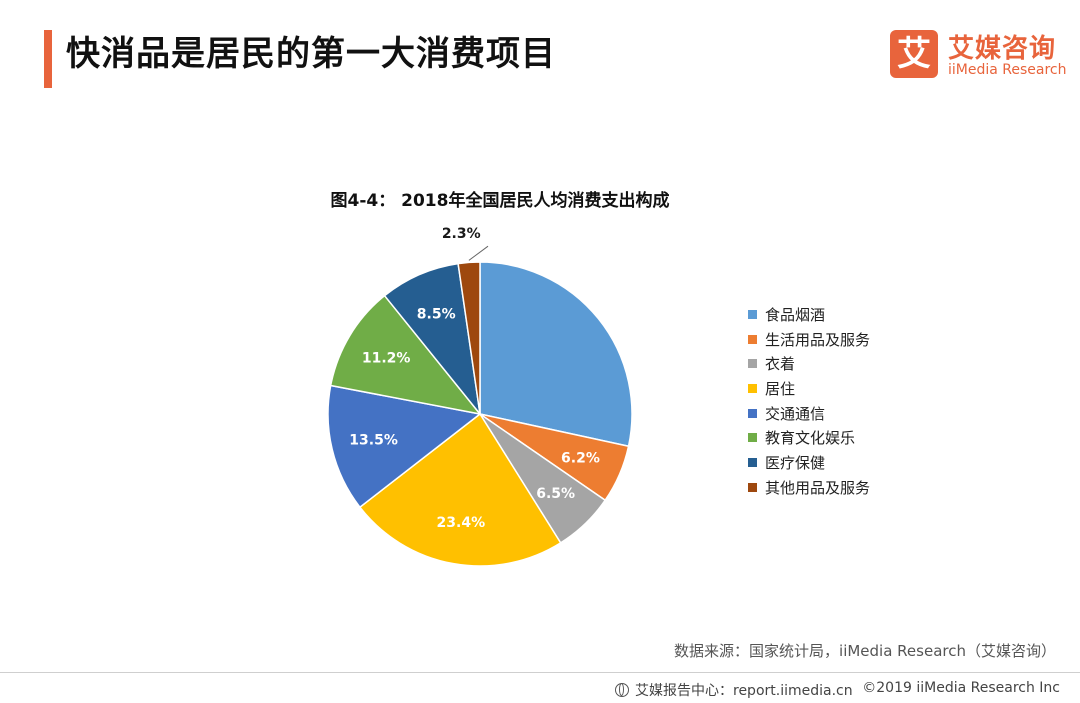 The width and height of the screenshot is (1080, 703). I want to click on legend-item: 生活用品及服务, so click(809, 339).